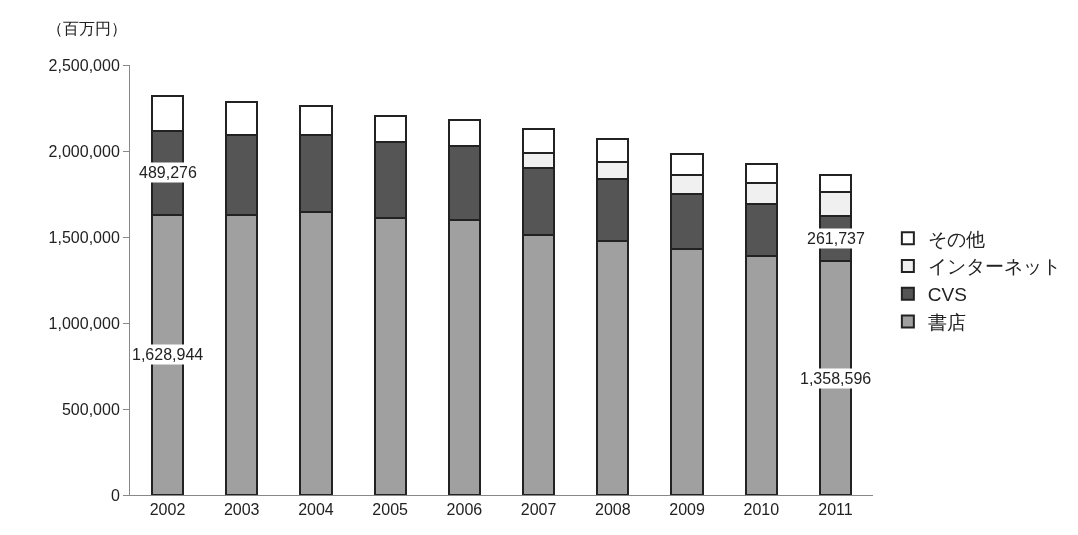 The height and width of the screenshot is (535, 1078). Describe the element at coordinates (947, 295) in the screenshot. I see `legend-label: CVS` at that location.